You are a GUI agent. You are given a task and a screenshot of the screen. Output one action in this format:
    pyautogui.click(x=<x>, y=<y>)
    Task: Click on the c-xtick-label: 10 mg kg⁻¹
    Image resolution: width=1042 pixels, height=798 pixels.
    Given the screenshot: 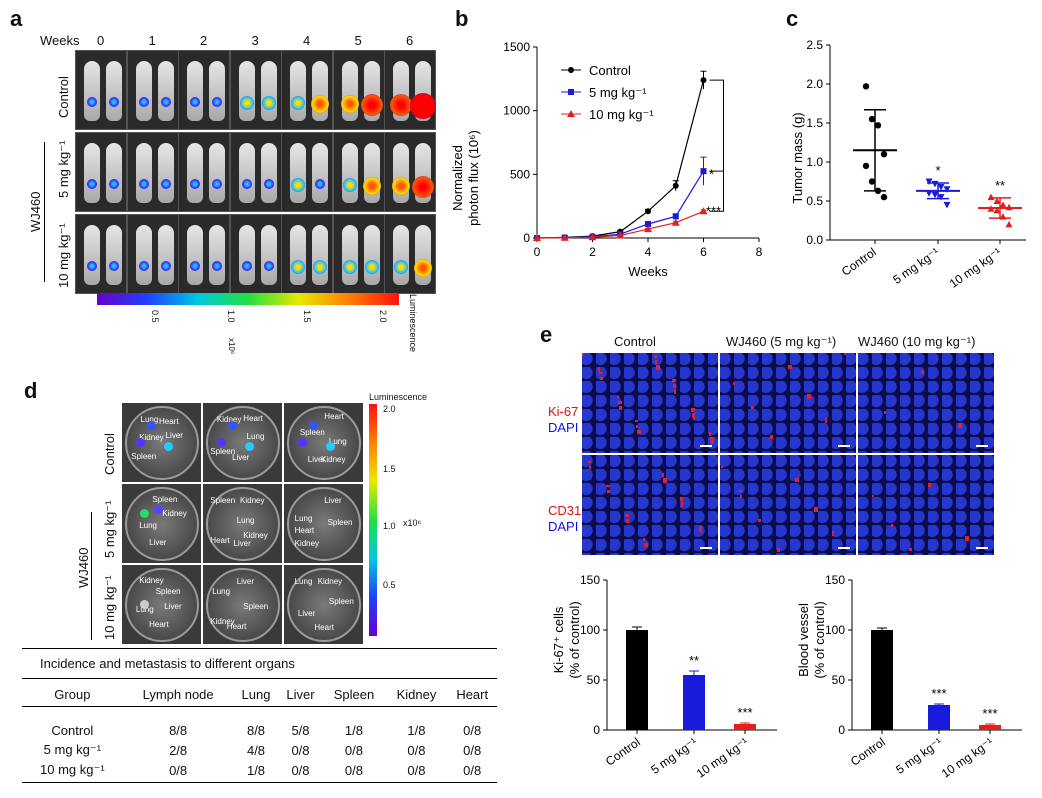 What is the action you would take?
    pyautogui.click(x=975, y=268)
    